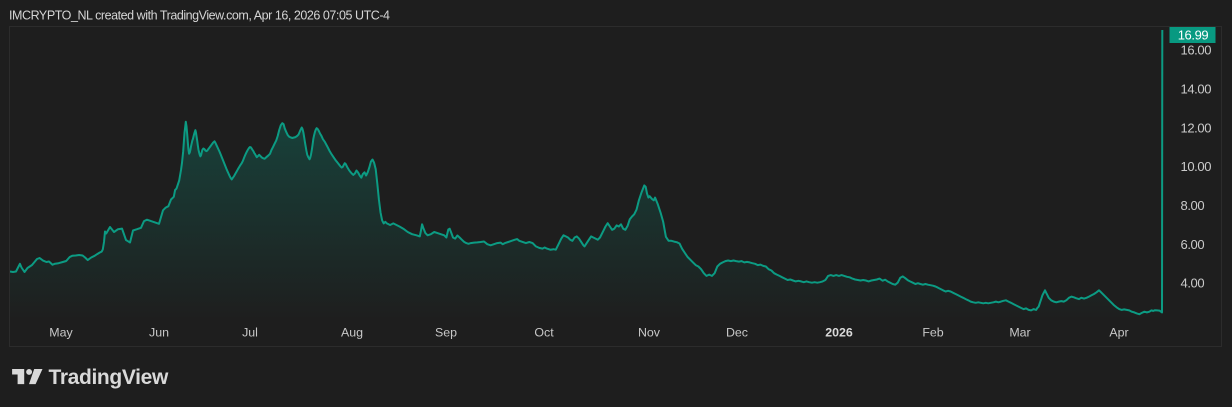 The width and height of the screenshot is (1232, 407). I want to click on svg-text: 4.00, so click(1193, 283).